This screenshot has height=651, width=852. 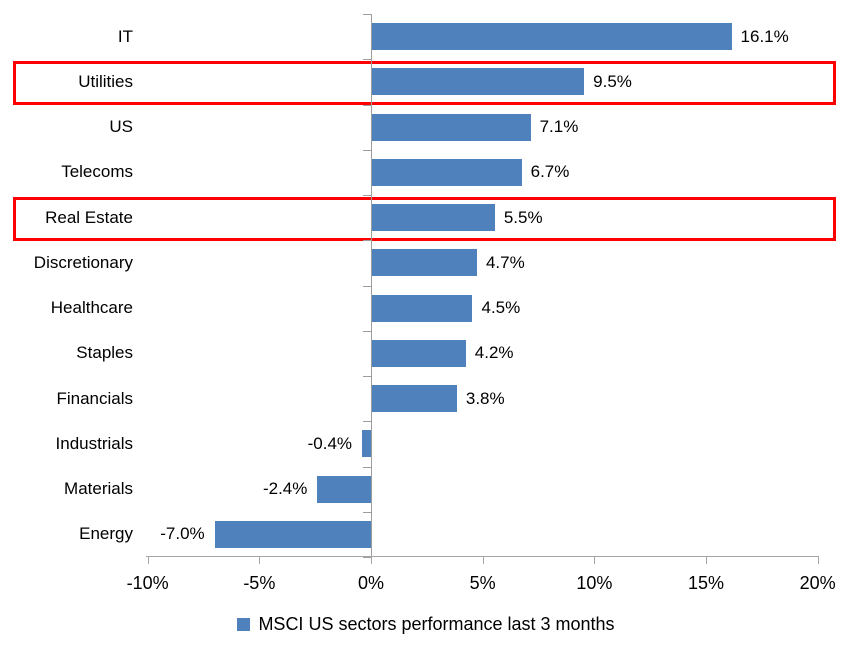 I want to click on value-label: -2.4%, so click(x=285, y=489).